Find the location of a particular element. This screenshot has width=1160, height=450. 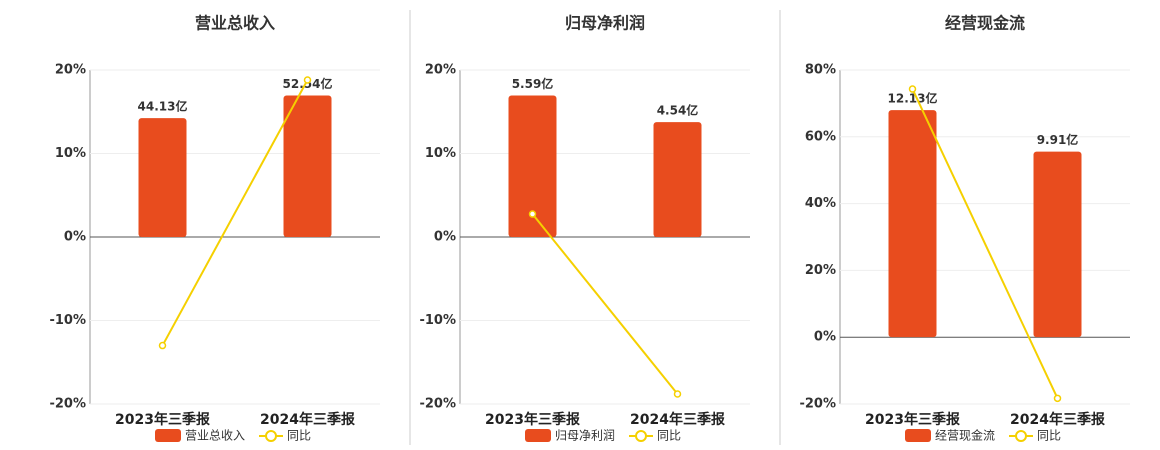

value-label: 9.91亿 is located at coordinates (1058, 139).